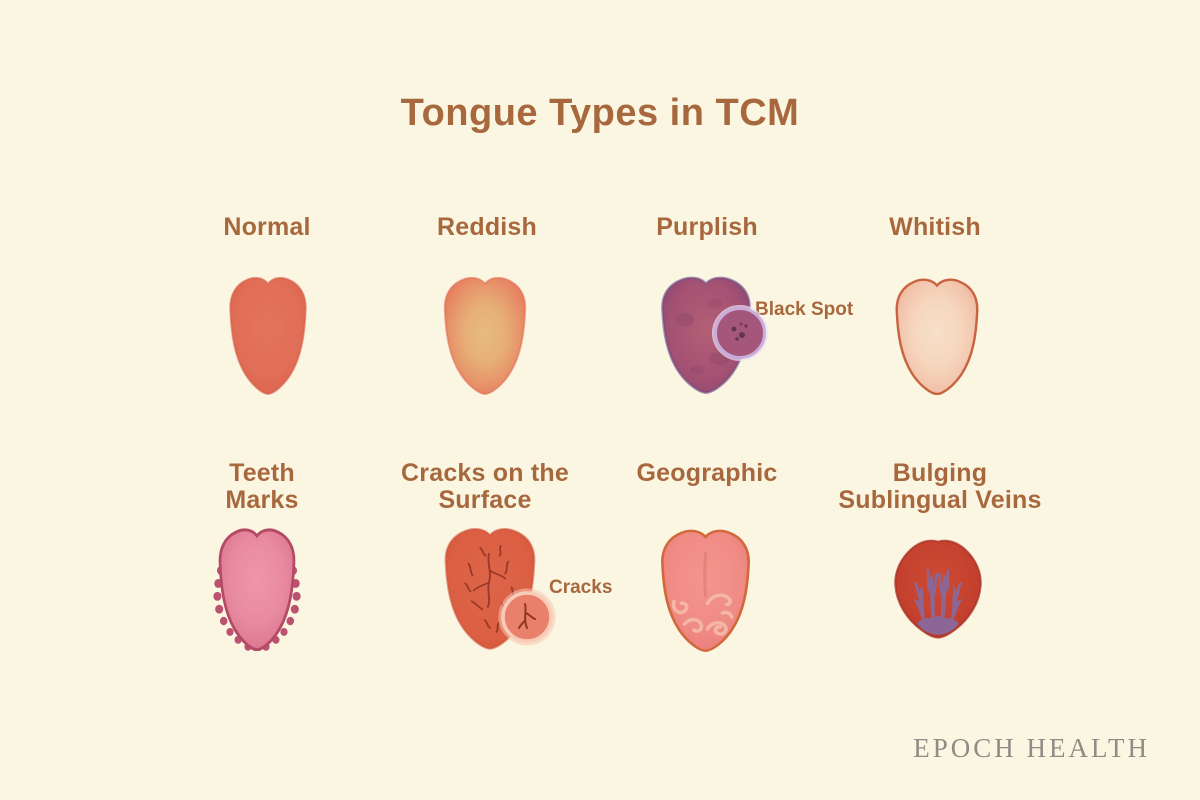 The image size is (1200, 800). I want to click on brand-logo: EPOCH HEALTH, so click(1031, 748).